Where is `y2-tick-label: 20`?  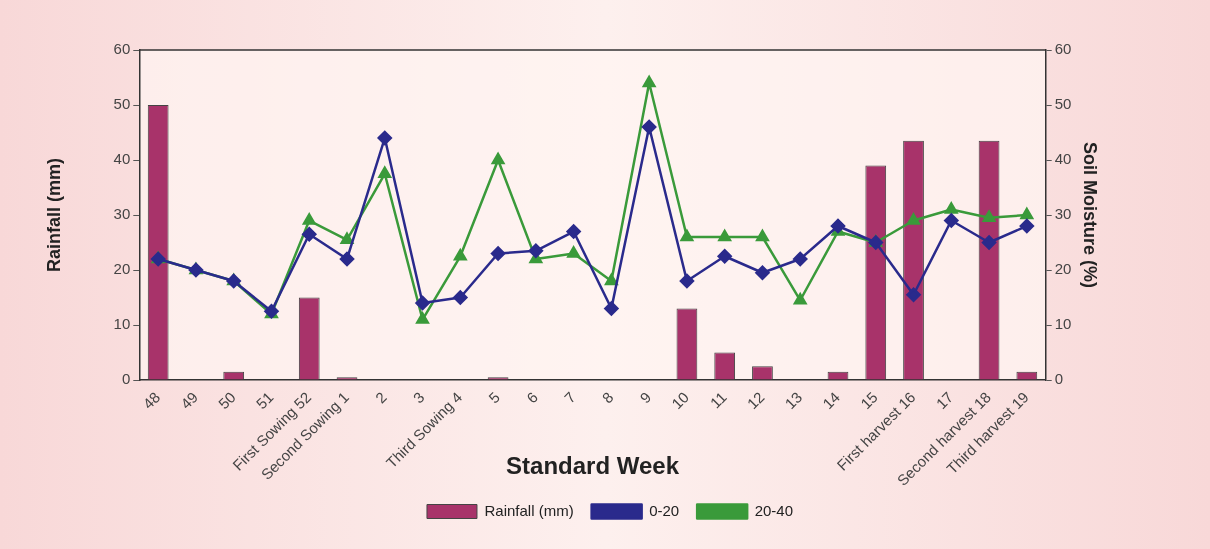
y2-tick-label: 20 is located at coordinates (1063, 269).